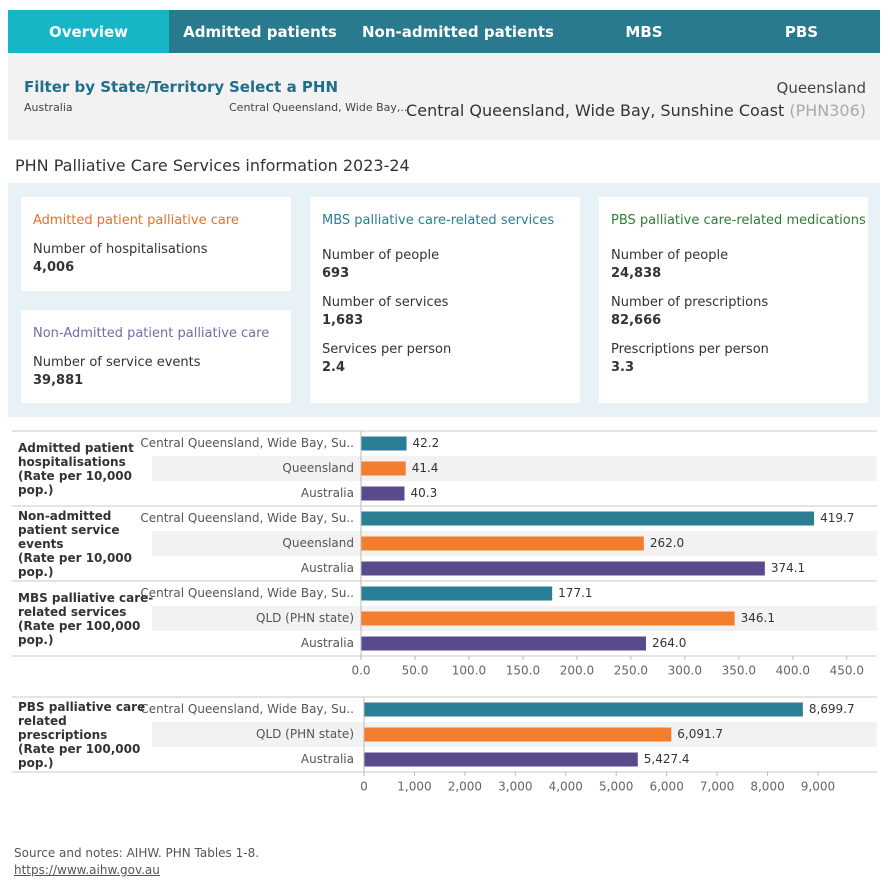  I want to click on x-tick-label: 150.0, so click(523, 671).